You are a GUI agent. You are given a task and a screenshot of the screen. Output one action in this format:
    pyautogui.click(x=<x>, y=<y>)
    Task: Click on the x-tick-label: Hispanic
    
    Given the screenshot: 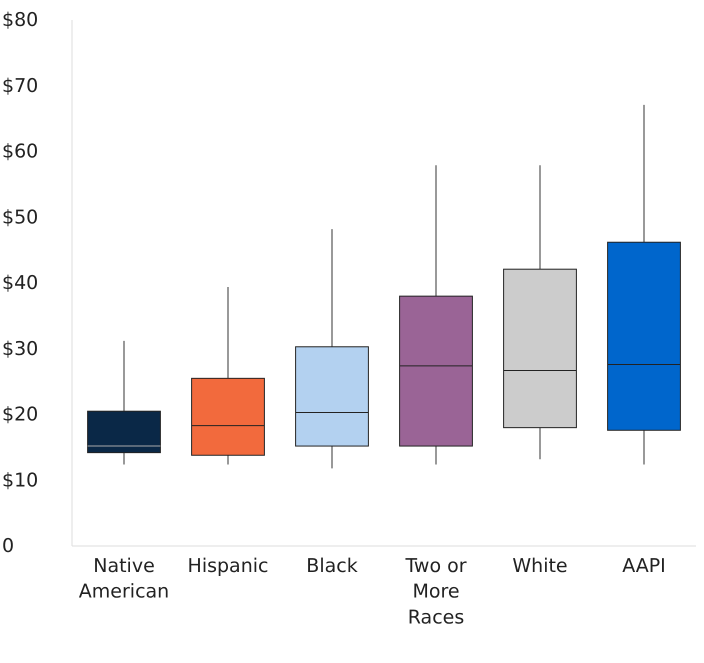 What is the action you would take?
    pyautogui.click(x=228, y=566)
    